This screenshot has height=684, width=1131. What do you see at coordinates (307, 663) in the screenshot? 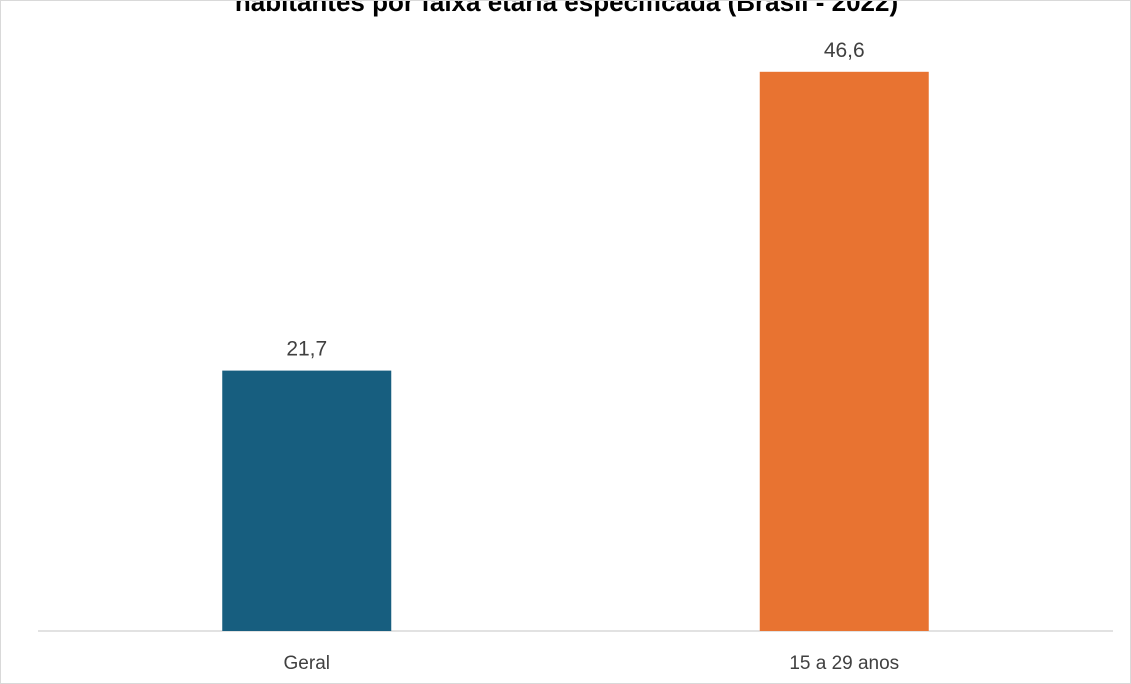
I see `x-tick-label-1: Geral` at bounding box center [307, 663].